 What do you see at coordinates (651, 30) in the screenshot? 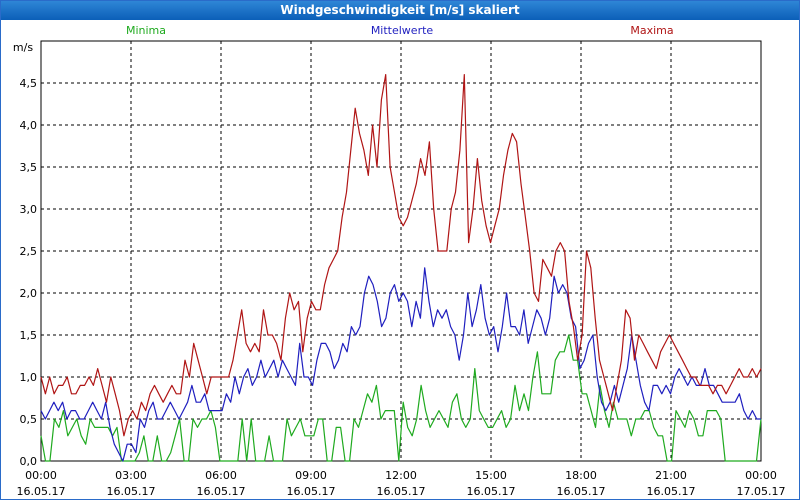
I see `legend-item-maxima: Maxima` at bounding box center [651, 30].